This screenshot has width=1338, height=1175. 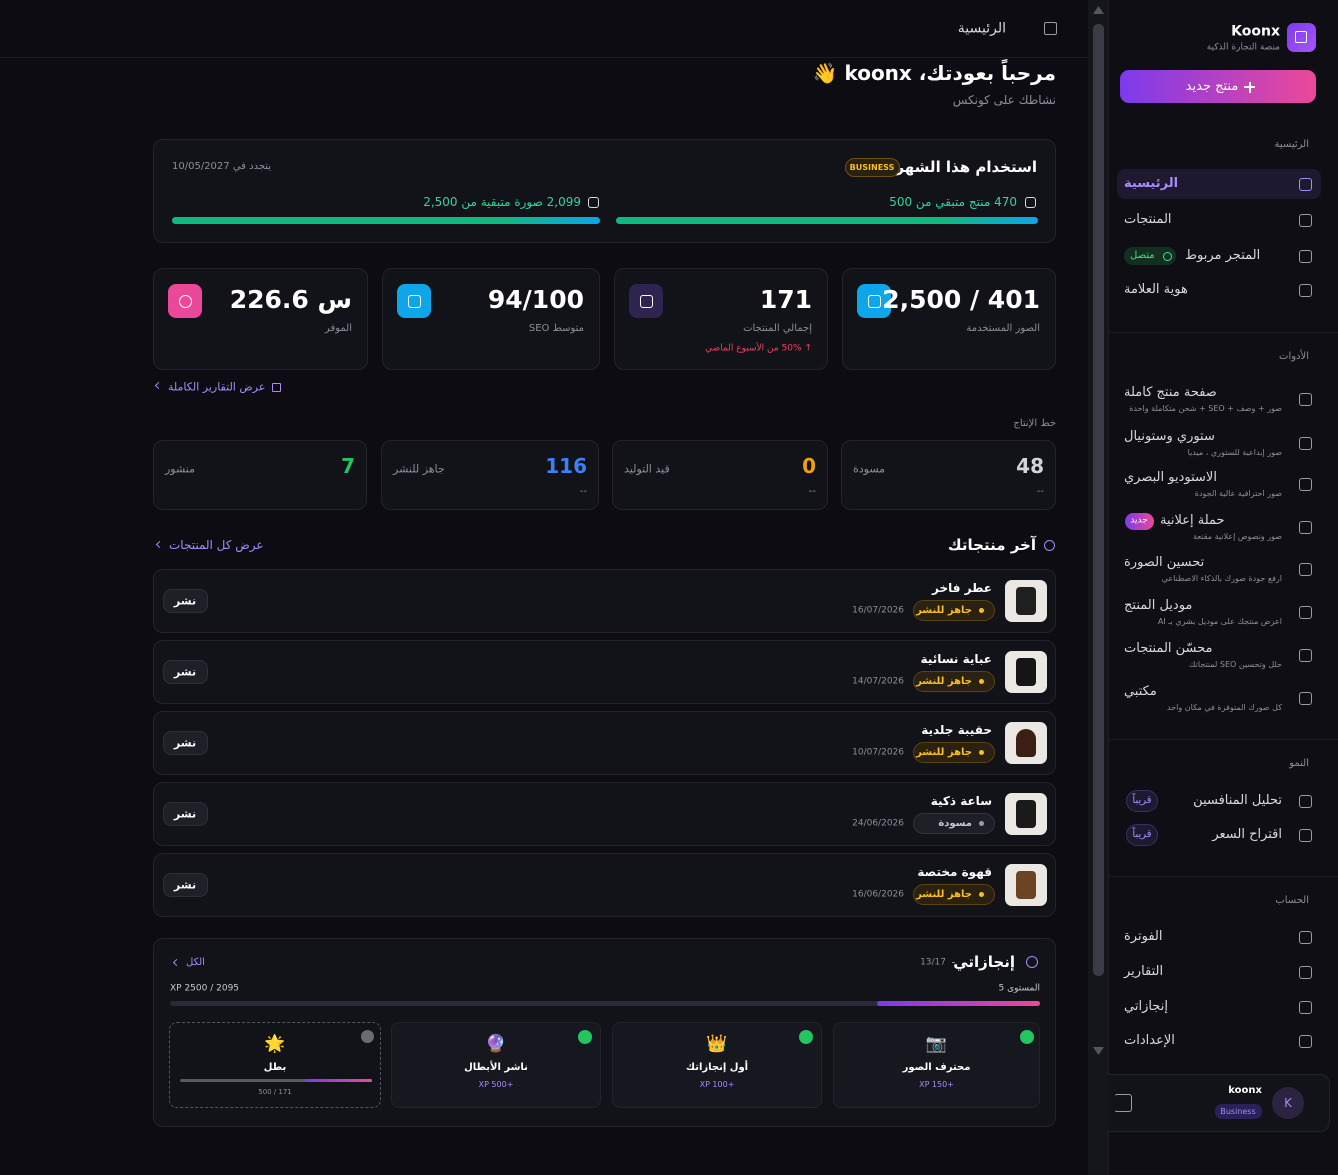 I want to click on badge-card, so click(x=275, y=1065).